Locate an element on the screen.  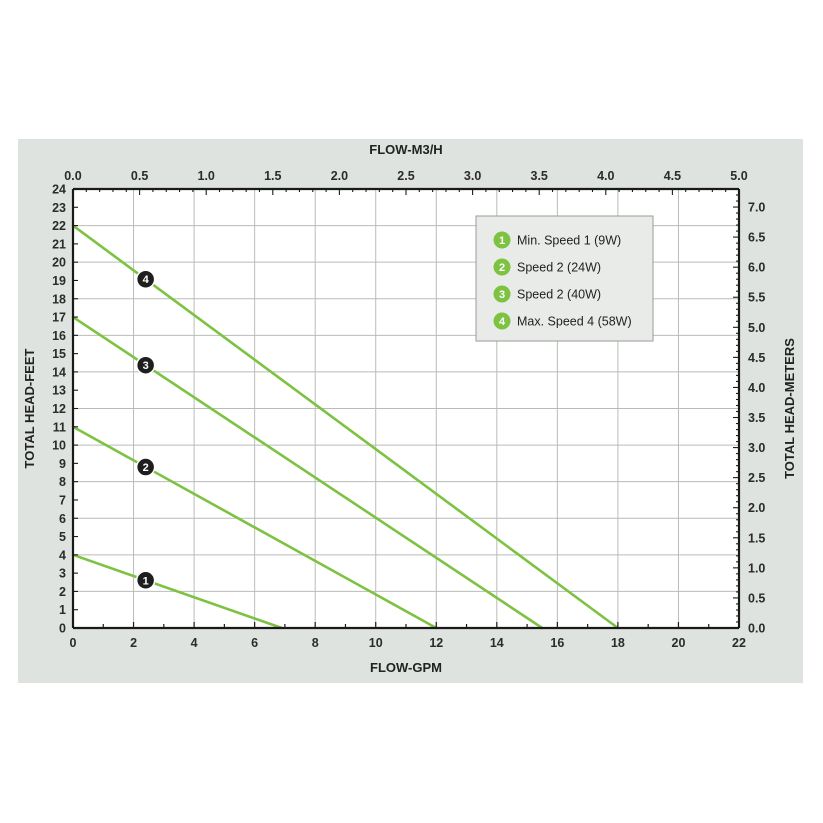
top-tick-label: 2.5 is located at coordinates (405, 176).